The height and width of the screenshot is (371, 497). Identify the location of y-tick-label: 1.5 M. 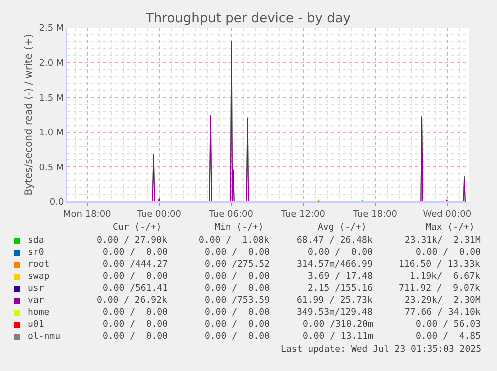
(51, 99).